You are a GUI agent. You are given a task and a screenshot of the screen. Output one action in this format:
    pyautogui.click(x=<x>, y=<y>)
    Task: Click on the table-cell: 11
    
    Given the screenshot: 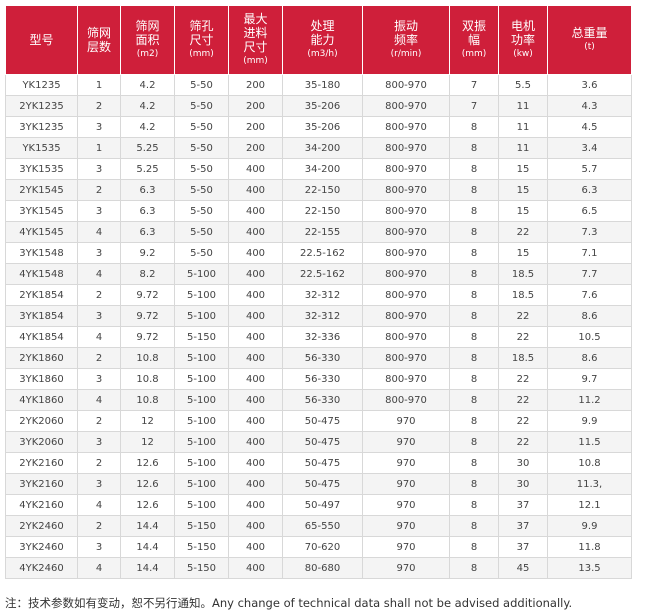 What is the action you would take?
    pyautogui.click(x=523, y=148)
    